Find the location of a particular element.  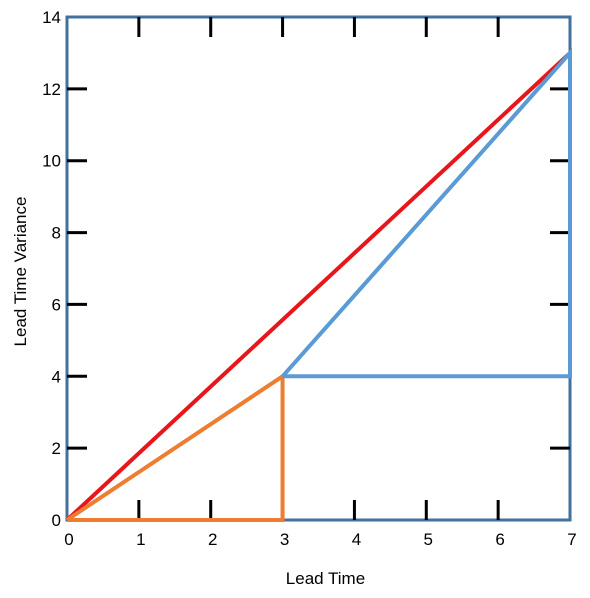

y-tick-label-6: 12 is located at coordinates (51, 89).